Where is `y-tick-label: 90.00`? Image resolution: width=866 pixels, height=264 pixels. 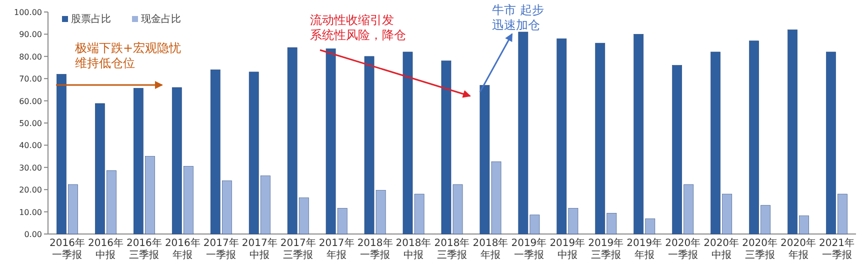 y-tick-label: 90.00 is located at coordinates (30, 35).